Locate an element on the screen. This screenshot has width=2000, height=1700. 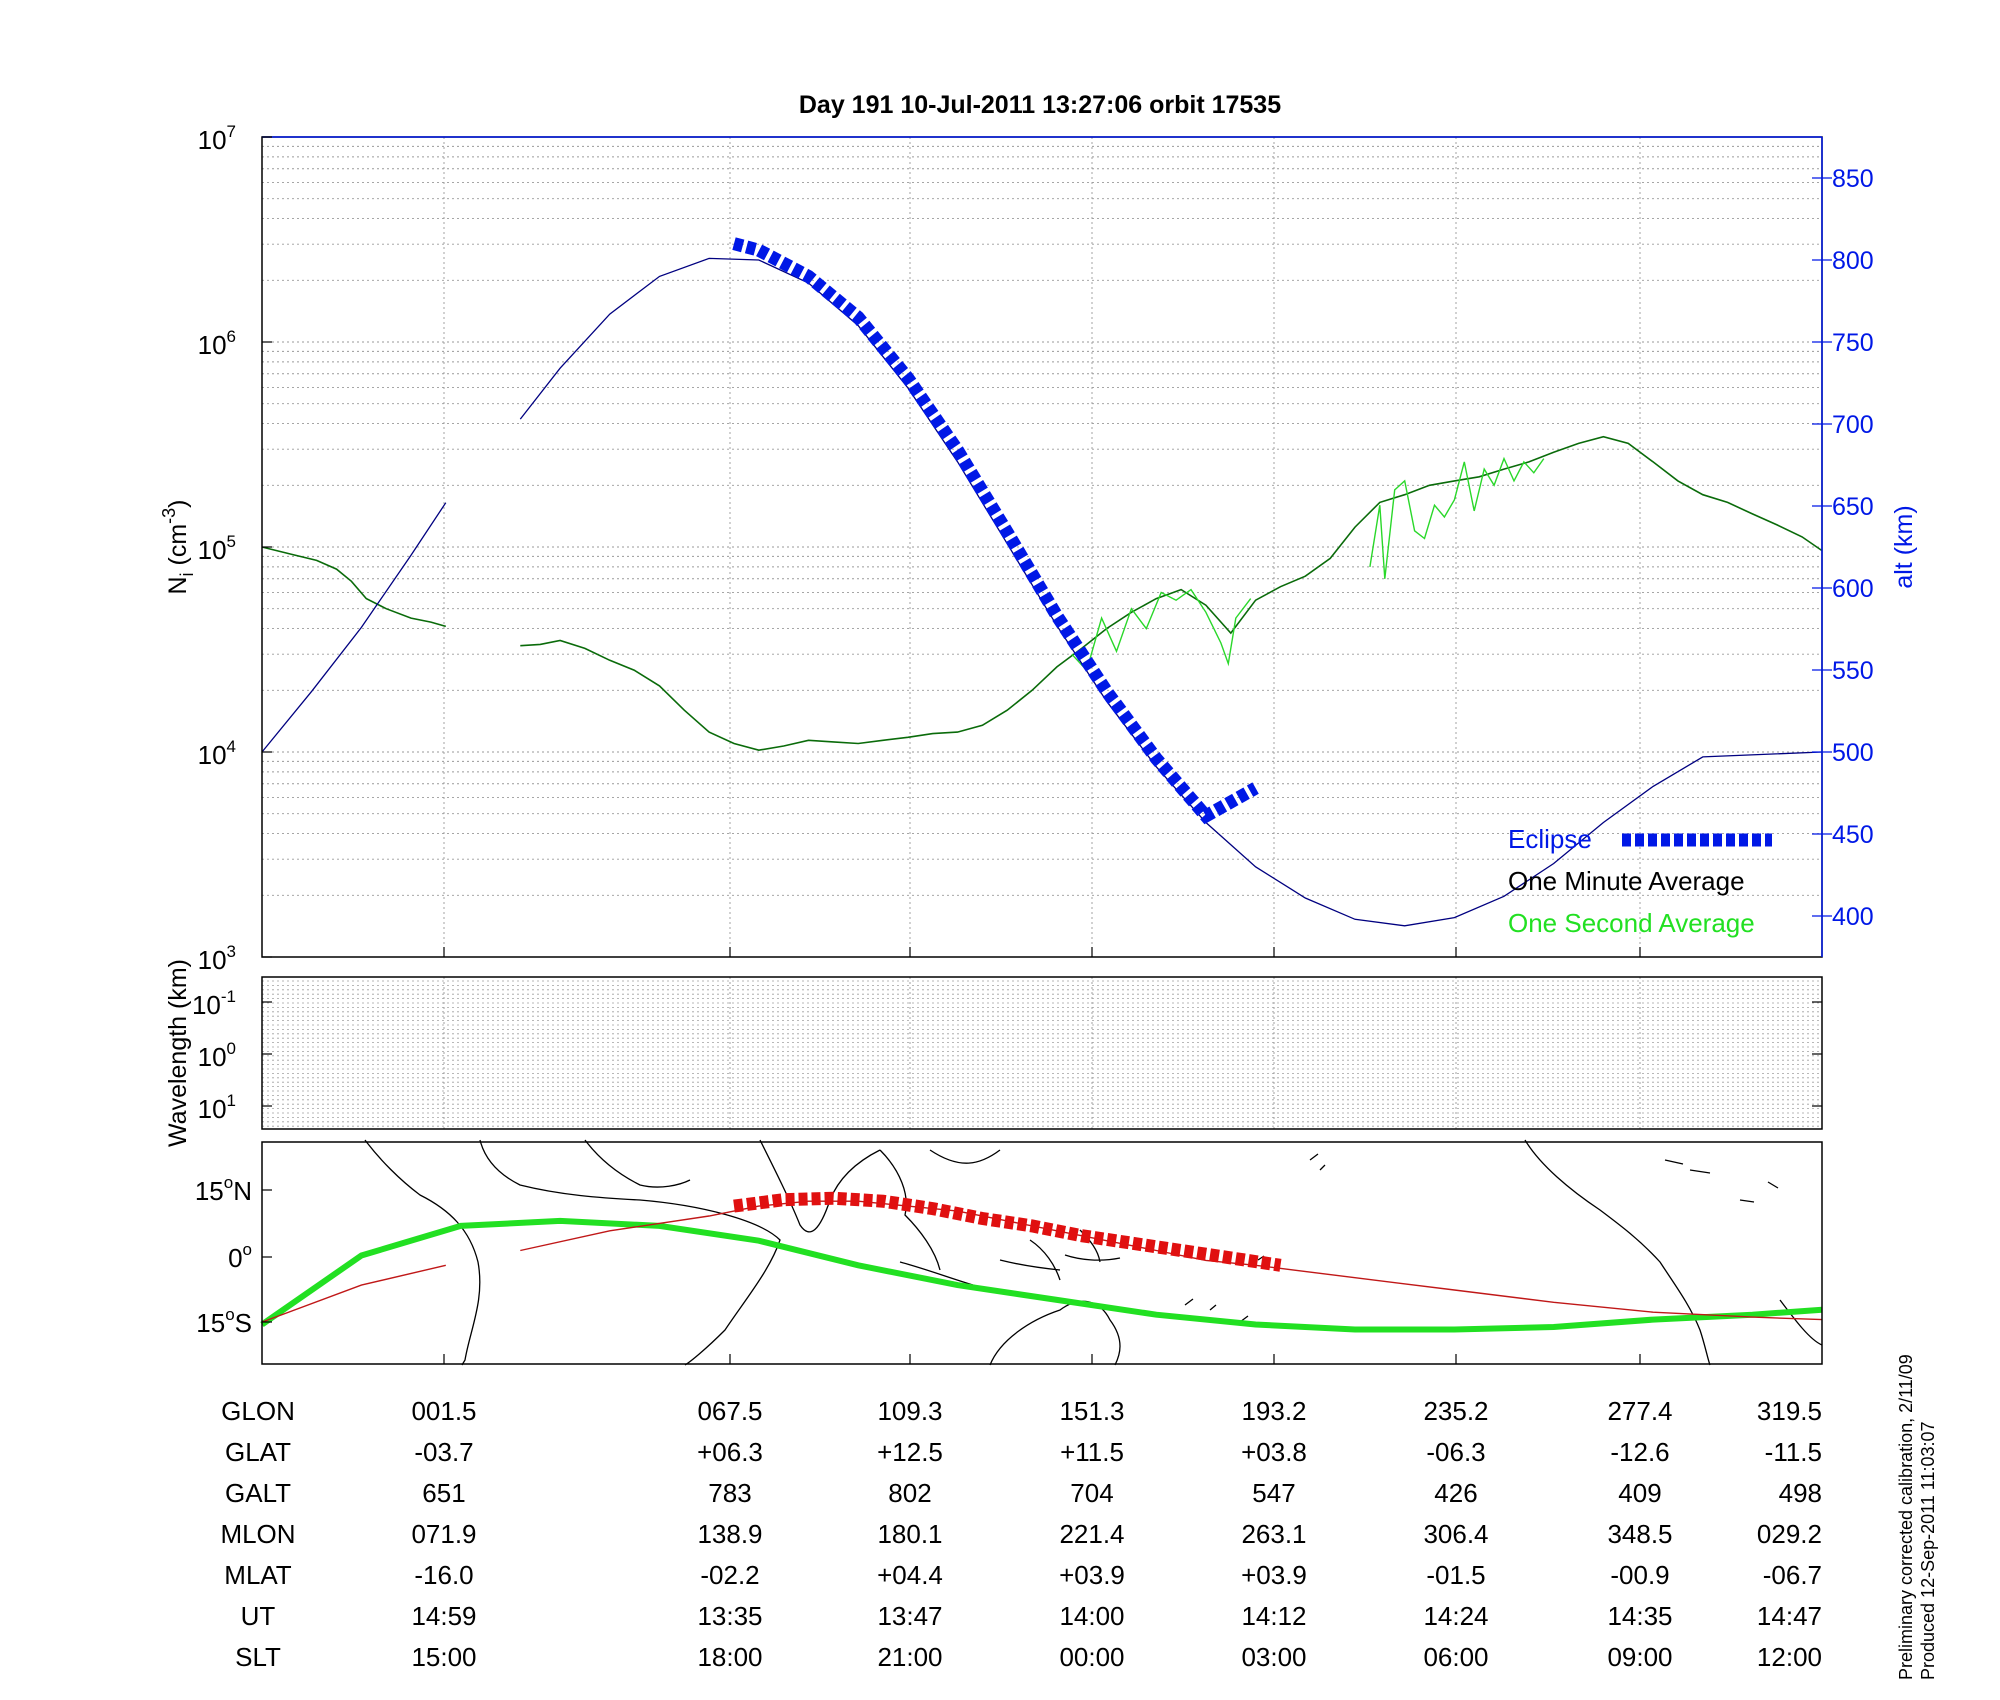
altitude-tick-label: 500 is located at coordinates (1853, 753).